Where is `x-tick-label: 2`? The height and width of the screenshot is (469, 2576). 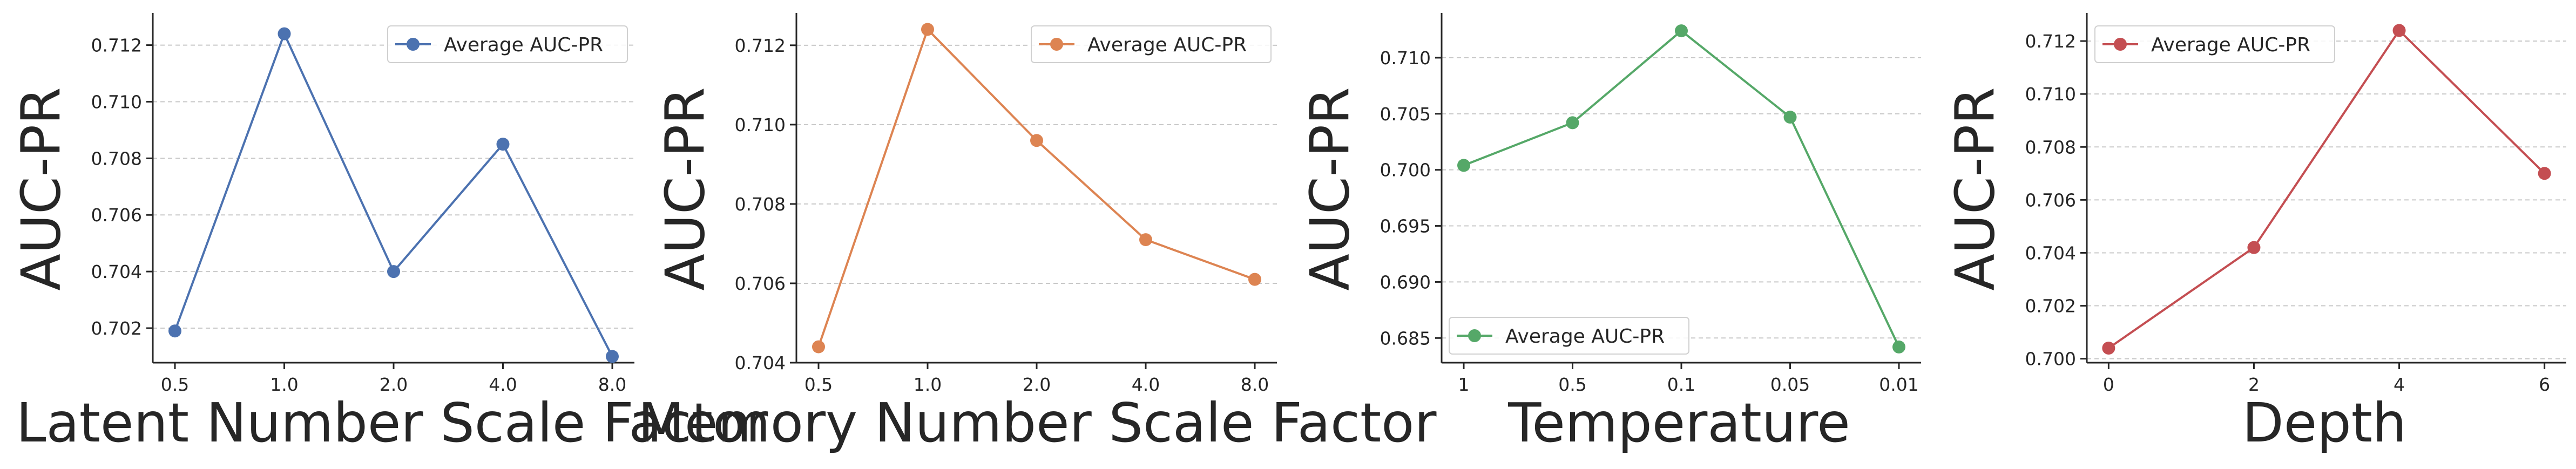
x-tick-label: 2 is located at coordinates (2254, 384).